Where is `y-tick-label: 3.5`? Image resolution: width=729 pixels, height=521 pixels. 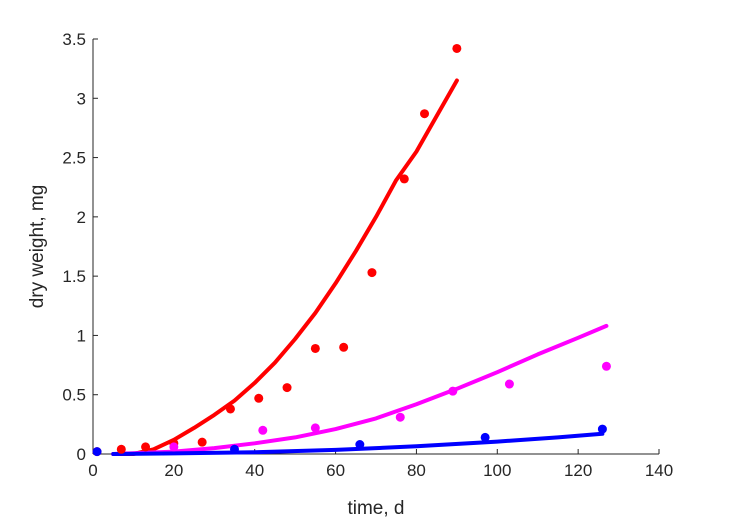
y-tick-label: 3.5 is located at coordinates (74, 39).